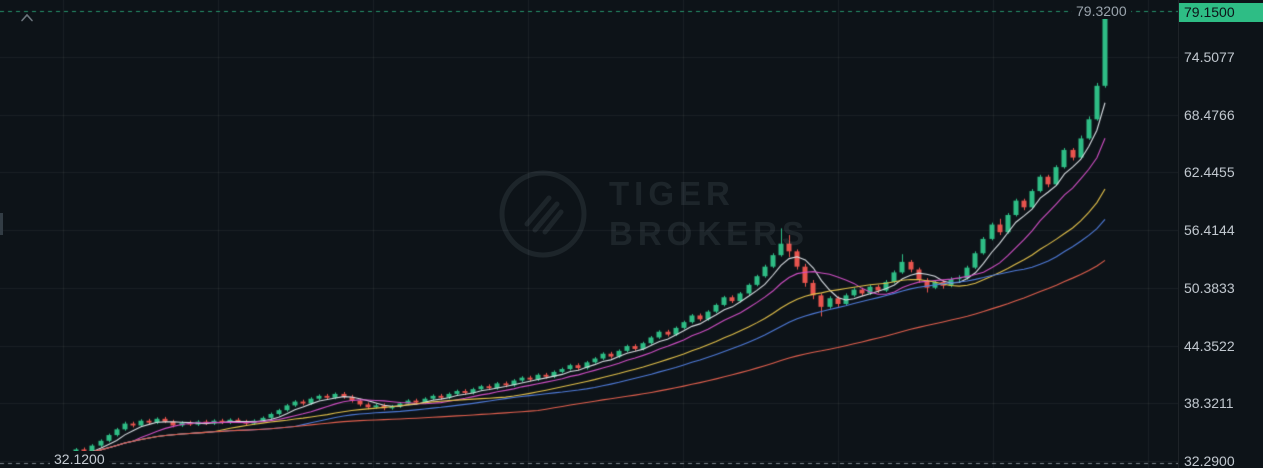 This screenshot has height=468, width=1263. Describe the element at coordinates (1209, 172) in the screenshot. I see `axis-label: 62.4455` at that location.